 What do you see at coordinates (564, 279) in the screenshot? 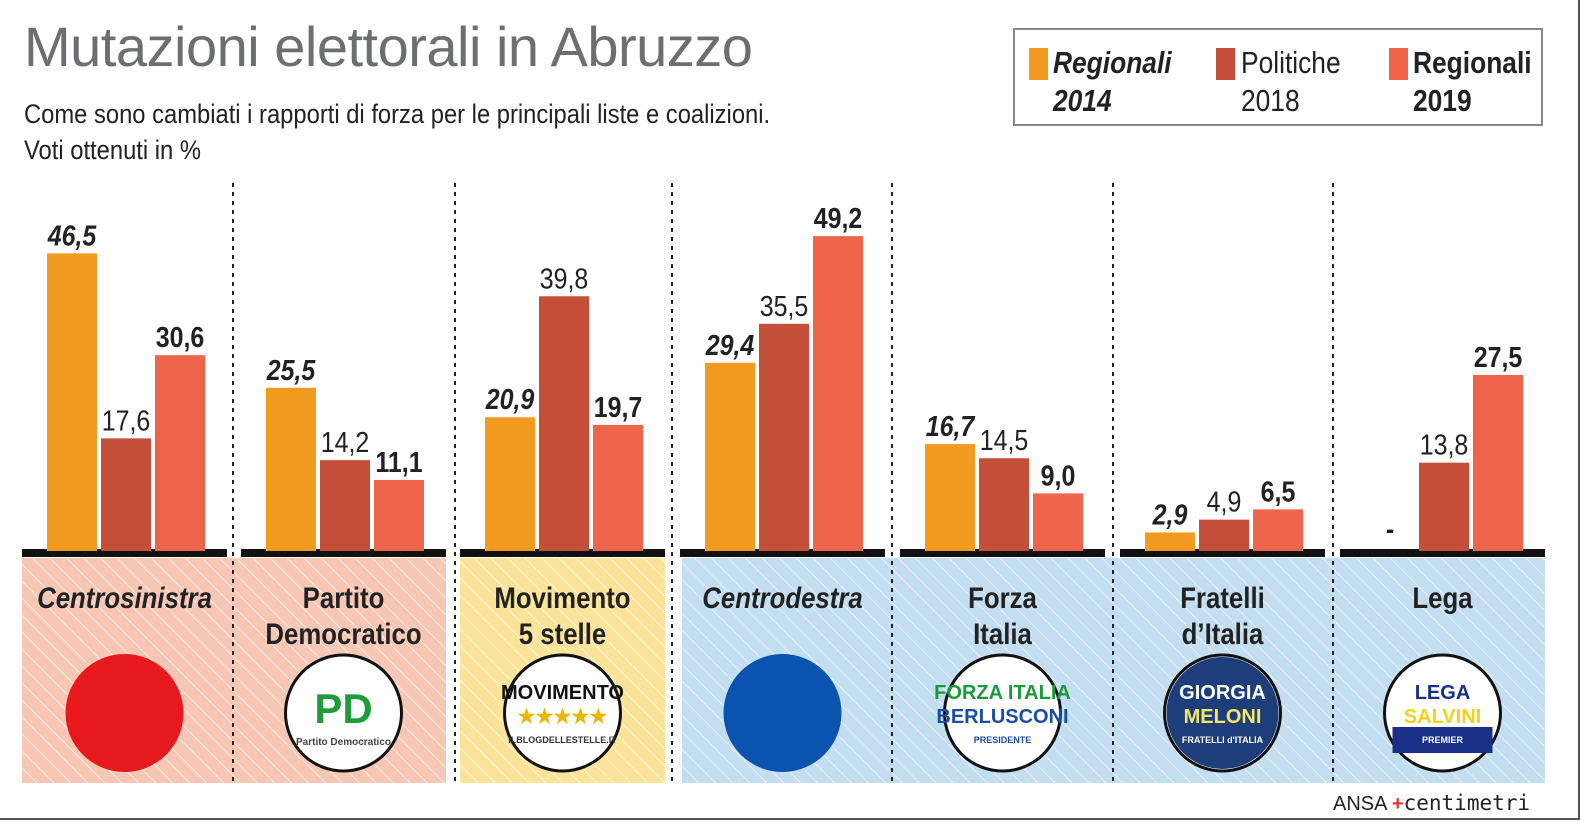
I see `data-label: 39,8` at bounding box center [564, 279].